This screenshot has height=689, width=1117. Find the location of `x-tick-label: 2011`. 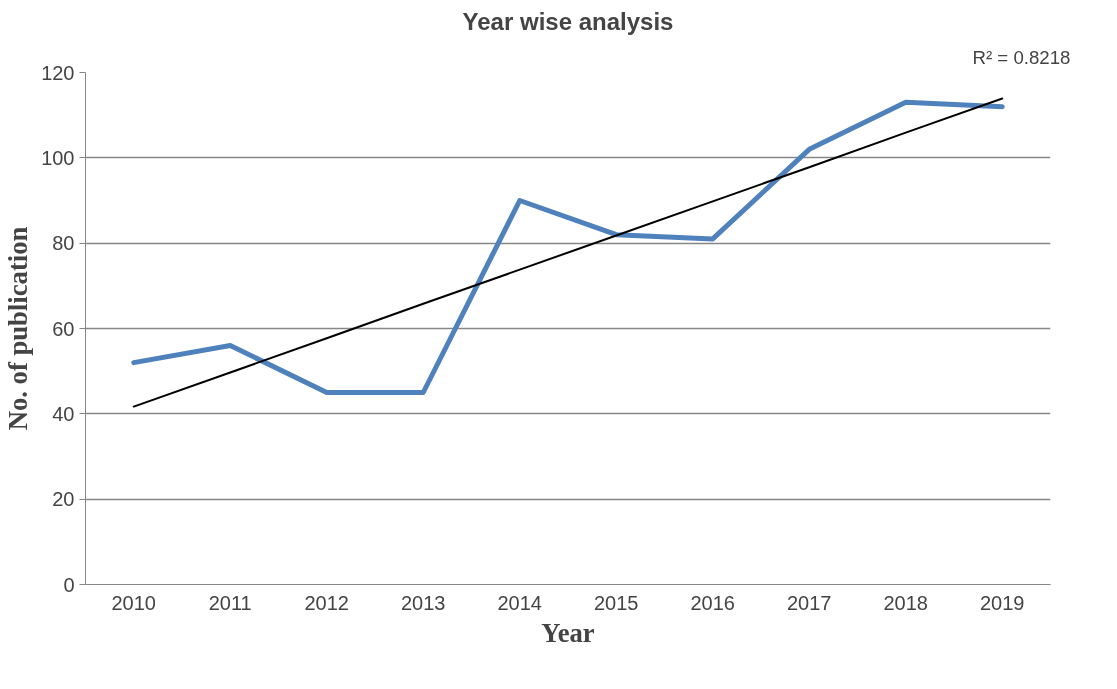

x-tick-label: 2011 is located at coordinates (230, 602).